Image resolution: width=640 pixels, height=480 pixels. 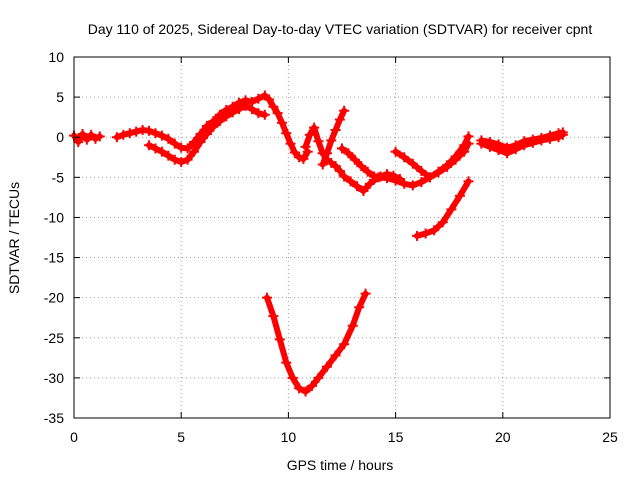 I want to click on x-tick-label: 25, so click(x=610, y=437).